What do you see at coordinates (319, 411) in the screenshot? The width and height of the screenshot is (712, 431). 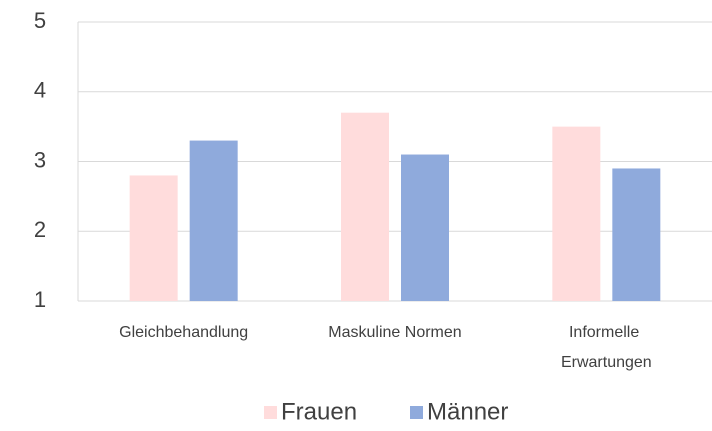 I see `legend-label: Frauen` at bounding box center [319, 411].